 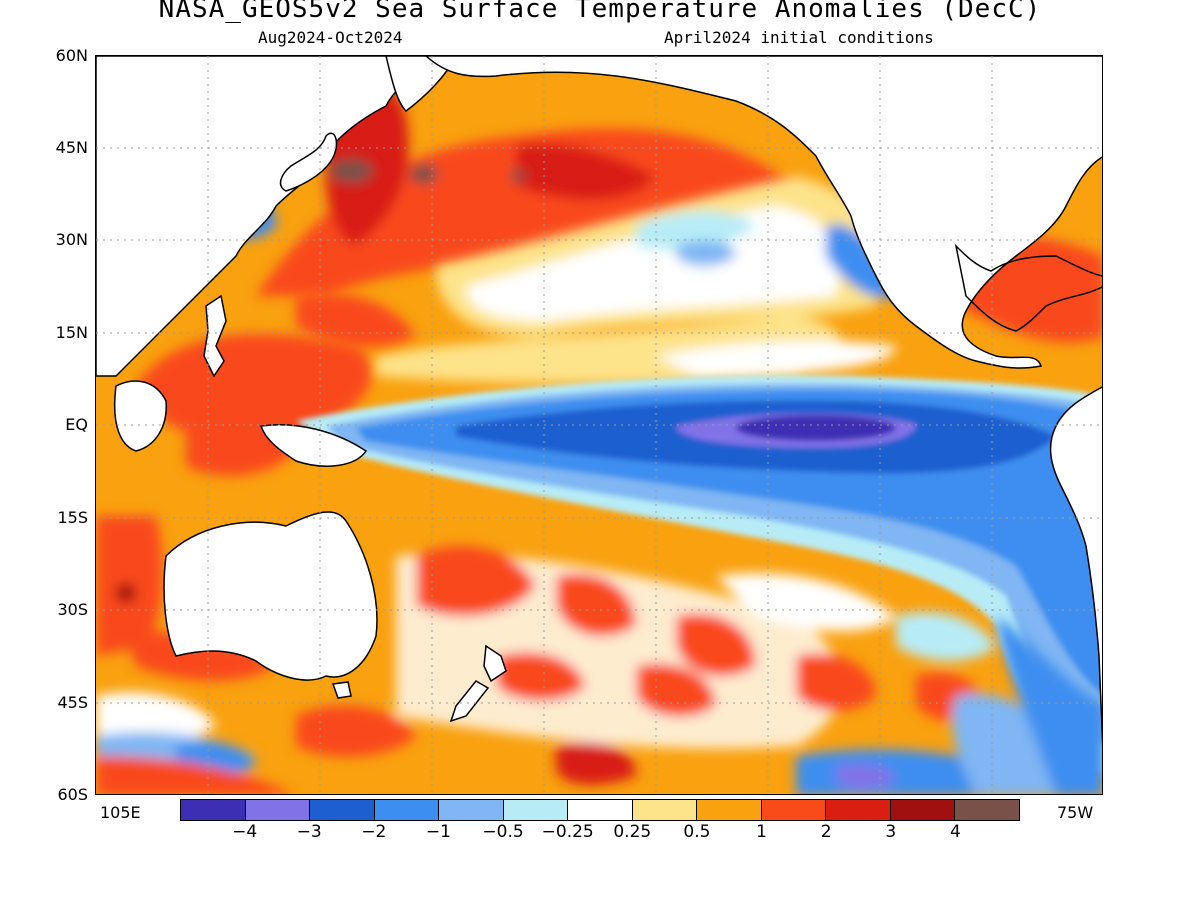 I want to click on lat-label-15s: 15S, so click(x=72, y=517).